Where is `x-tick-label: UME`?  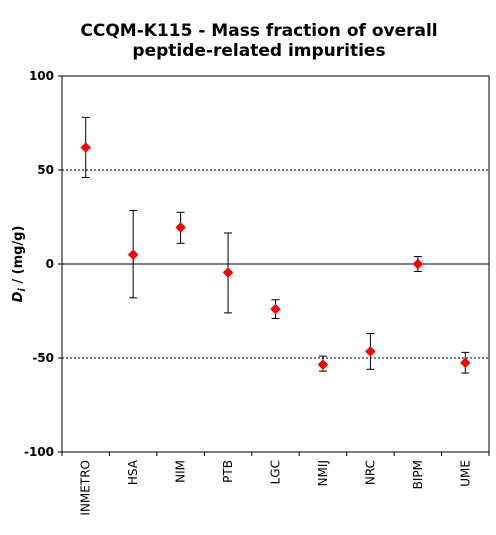
x-tick-label: UME is located at coordinates (465, 473).